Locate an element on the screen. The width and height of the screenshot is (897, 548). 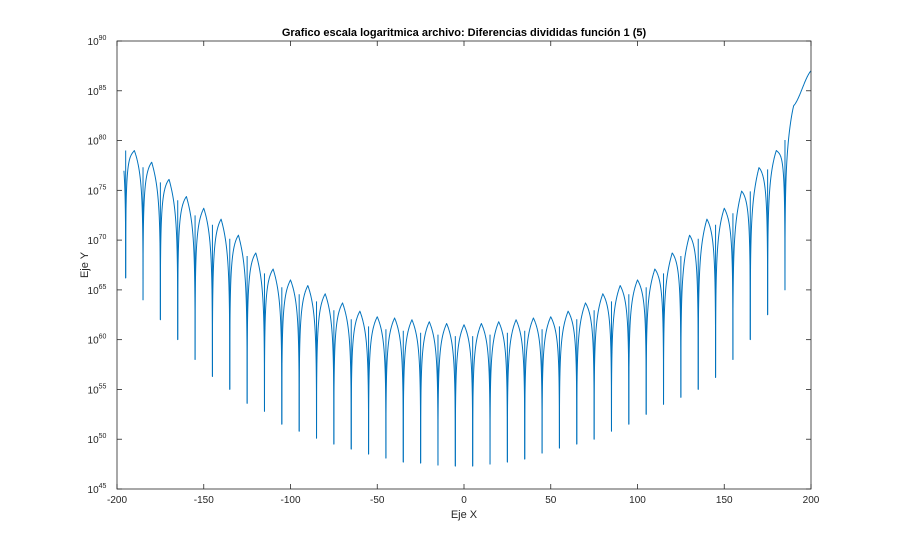
x-tick-label: -100 is located at coordinates (290, 500).